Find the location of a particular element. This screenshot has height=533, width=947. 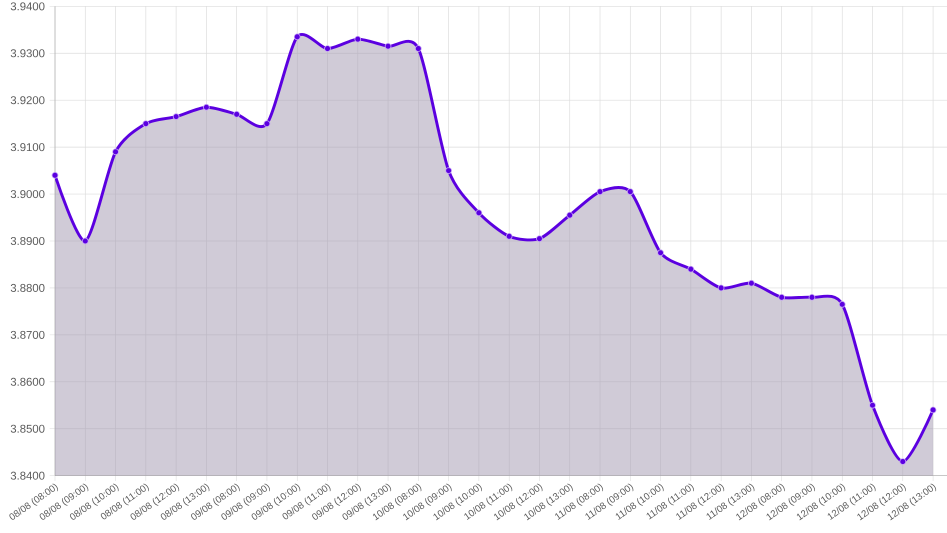

y-tick-label: 3.8900 is located at coordinates (27, 241).